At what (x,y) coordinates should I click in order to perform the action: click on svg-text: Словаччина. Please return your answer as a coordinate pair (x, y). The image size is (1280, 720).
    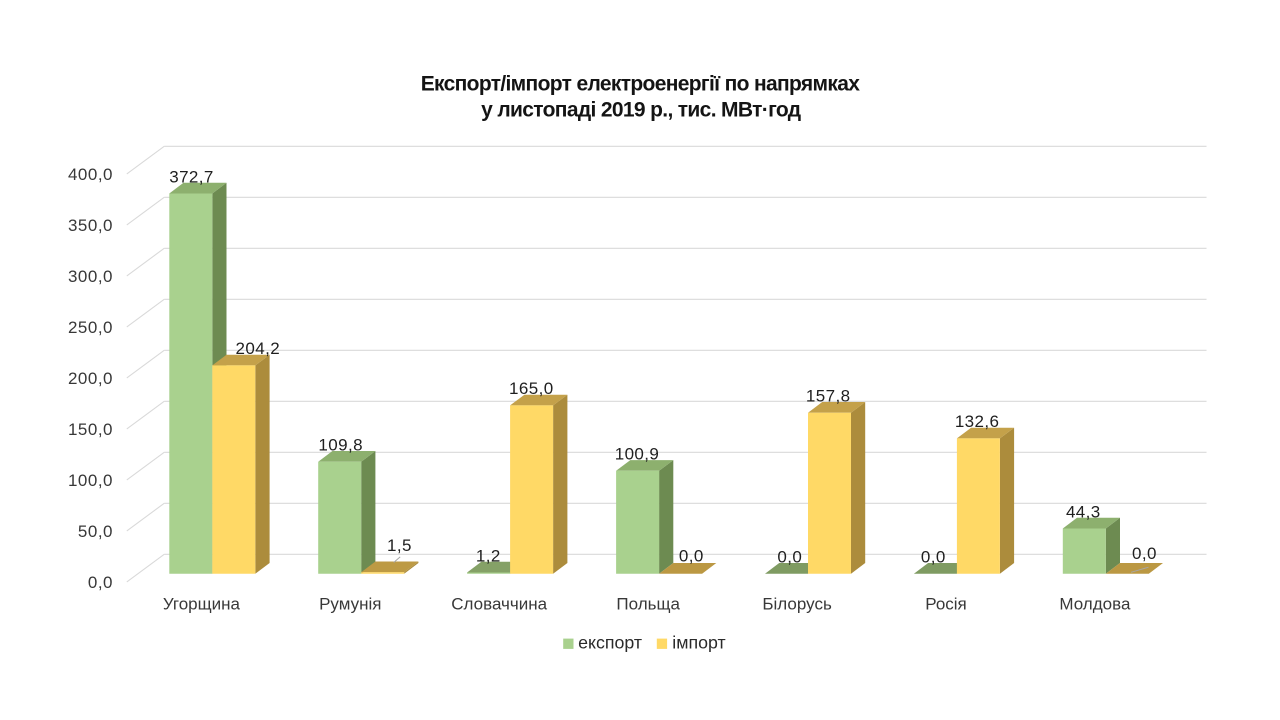
    Looking at the image, I should click on (499, 604).